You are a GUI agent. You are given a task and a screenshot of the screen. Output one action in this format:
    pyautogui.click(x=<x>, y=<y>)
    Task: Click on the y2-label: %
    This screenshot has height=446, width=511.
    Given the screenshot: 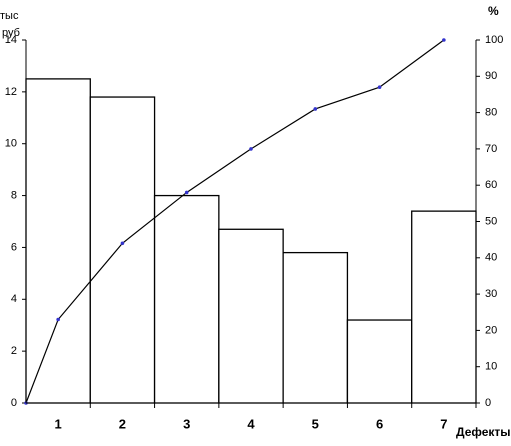 What is the action you would take?
    pyautogui.click(x=493, y=11)
    